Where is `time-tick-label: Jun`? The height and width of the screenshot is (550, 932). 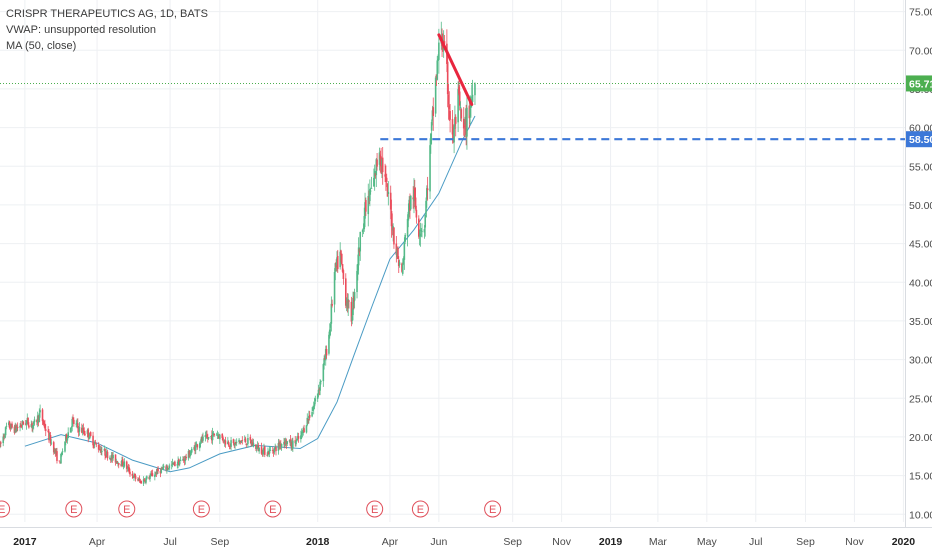 time-tick-label: Jun is located at coordinates (438, 542).